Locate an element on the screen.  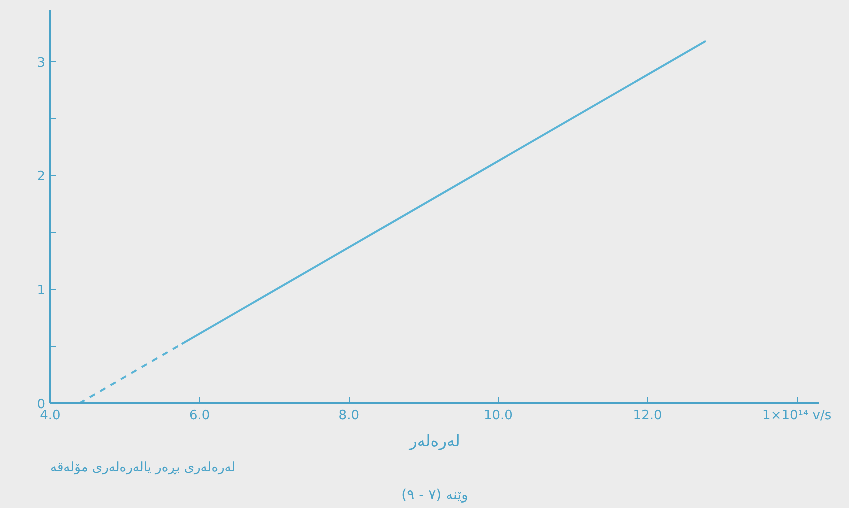
y-tick-label: 2 is located at coordinates (41, 177).